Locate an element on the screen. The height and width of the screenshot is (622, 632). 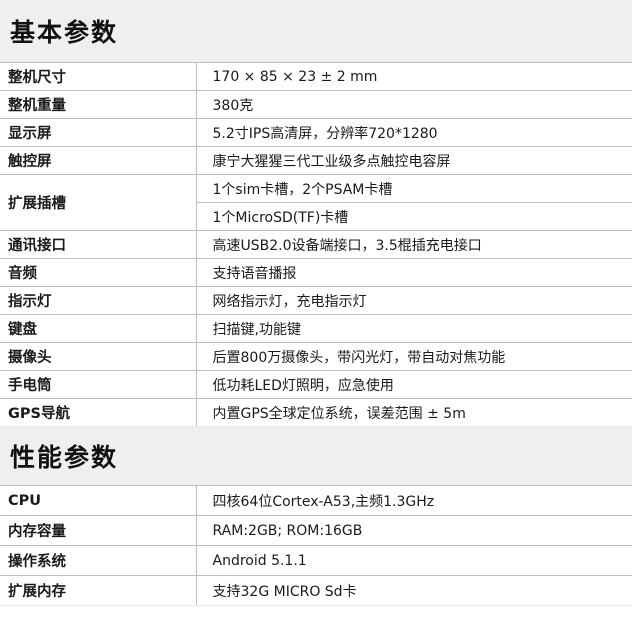
spec-label: 键盘 is located at coordinates (98, 328).